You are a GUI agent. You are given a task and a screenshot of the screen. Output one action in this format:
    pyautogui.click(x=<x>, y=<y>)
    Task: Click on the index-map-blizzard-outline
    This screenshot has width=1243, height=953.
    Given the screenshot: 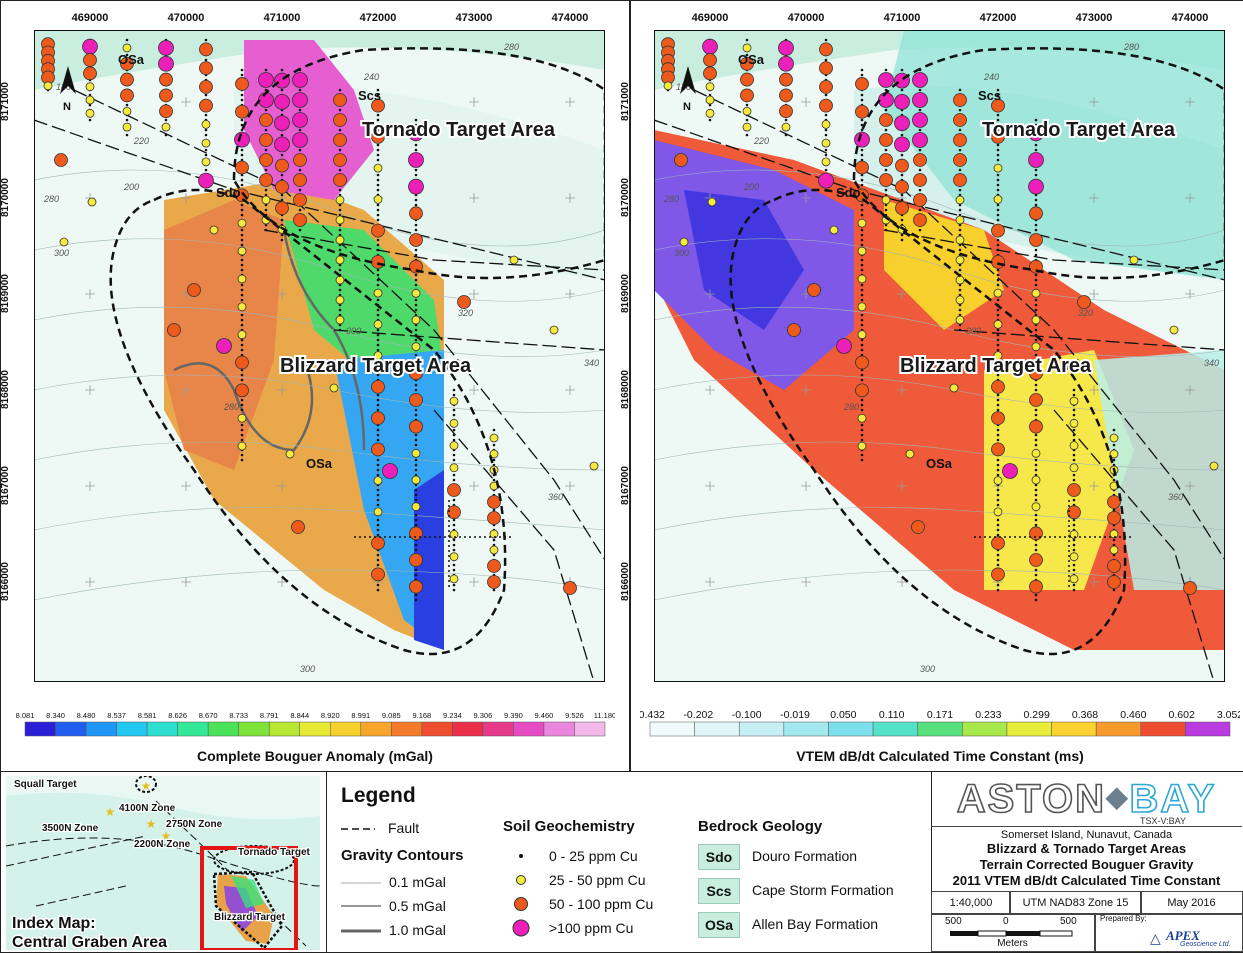 What is the action you would take?
    pyautogui.click(x=248, y=910)
    